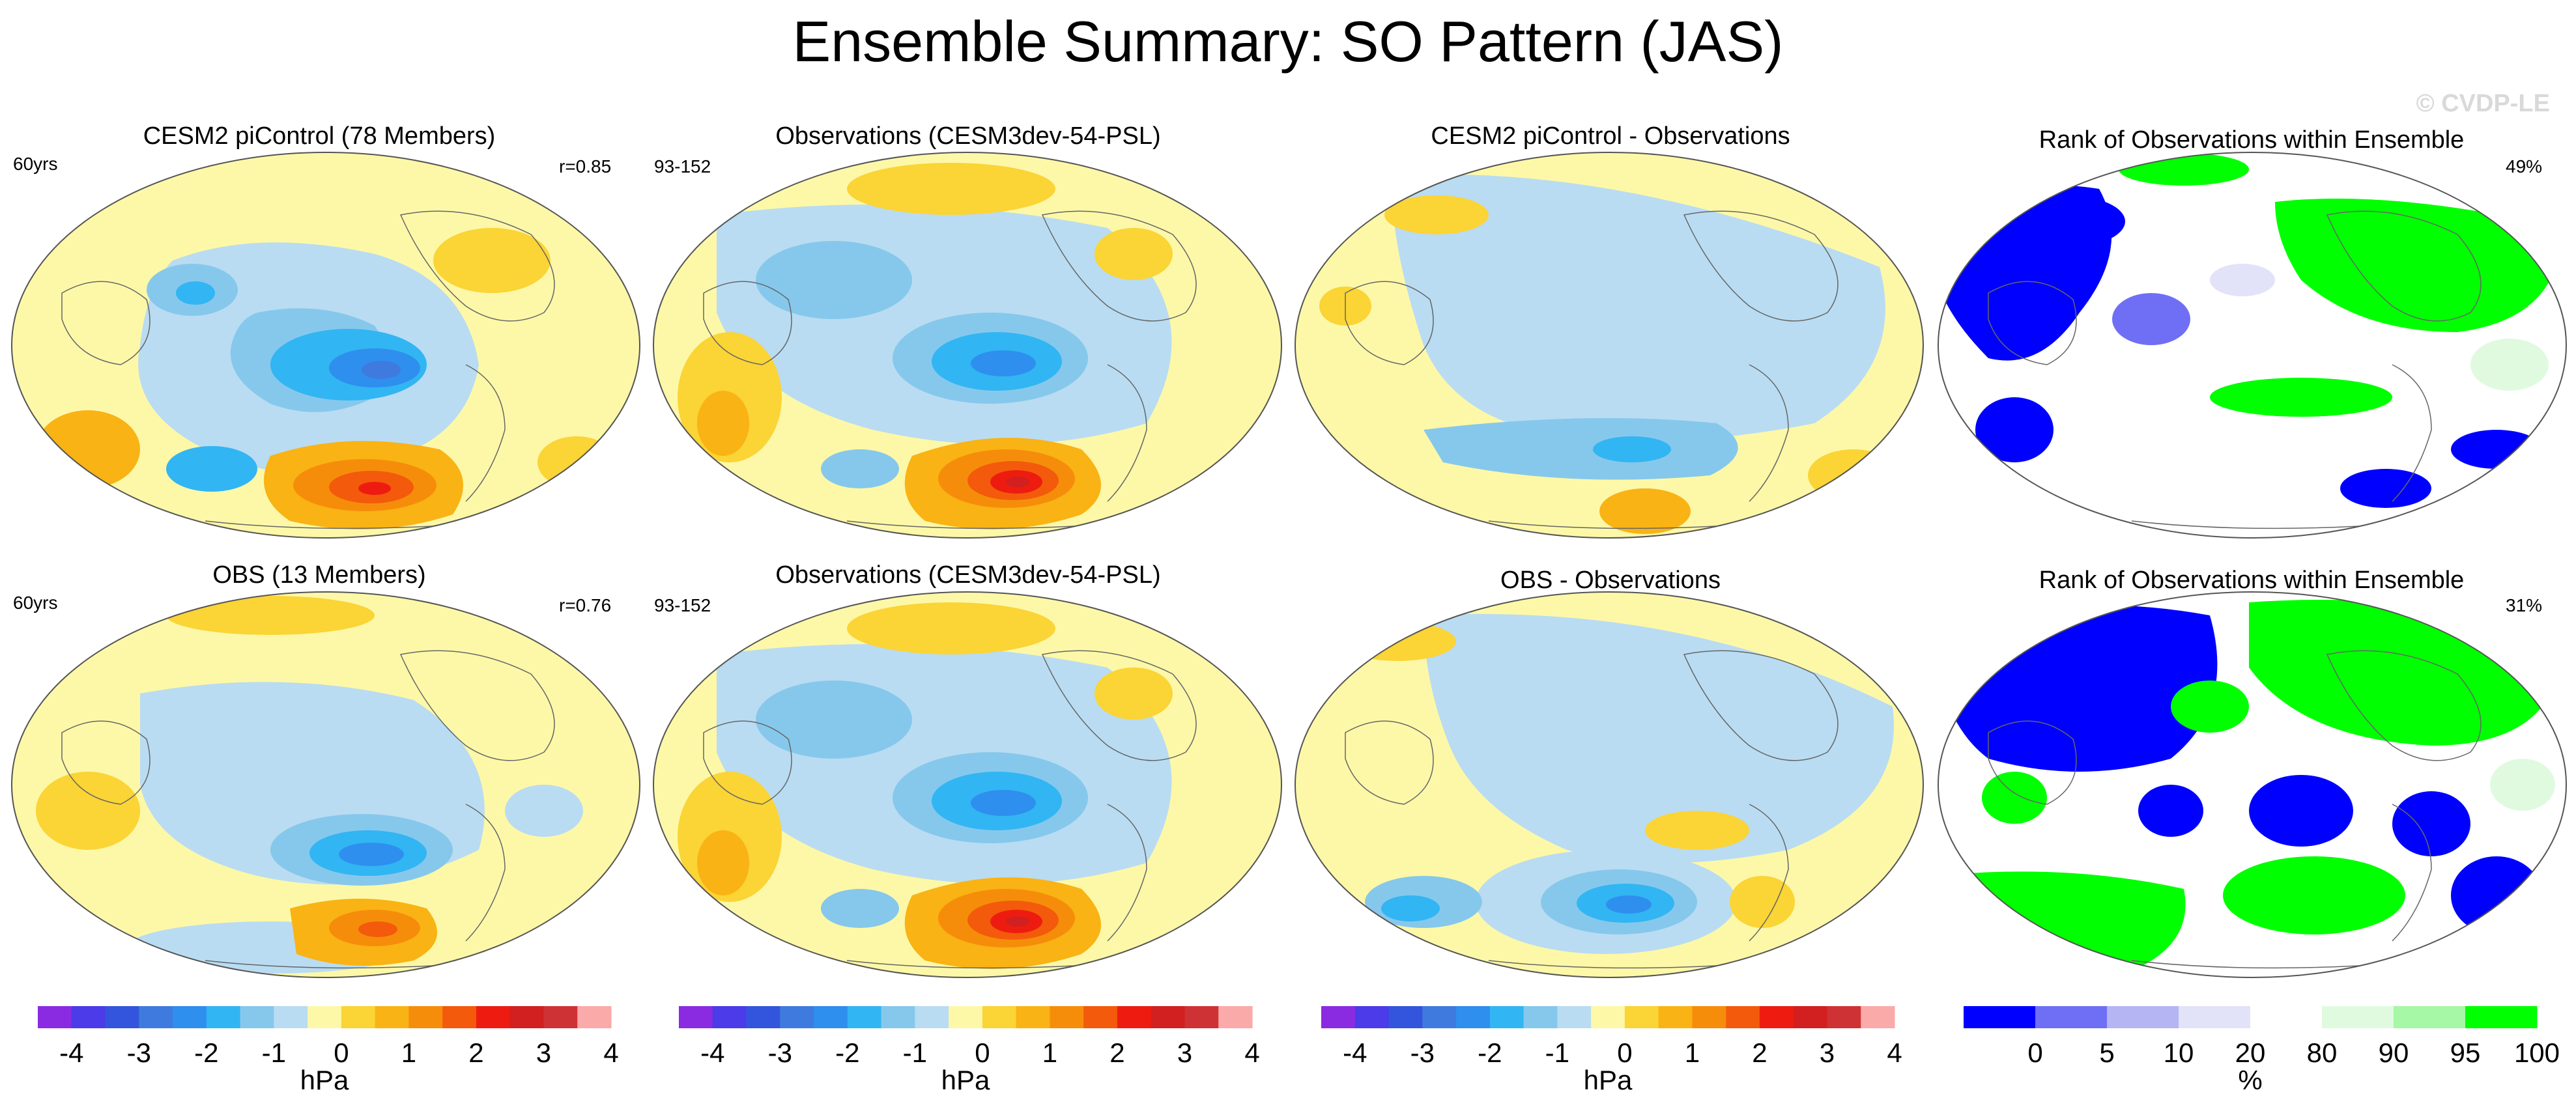  What do you see at coordinates (2179, 1053) in the screenshot?
I see `colorbar-tick-label: 10` at bounding box center [2179, 1053].